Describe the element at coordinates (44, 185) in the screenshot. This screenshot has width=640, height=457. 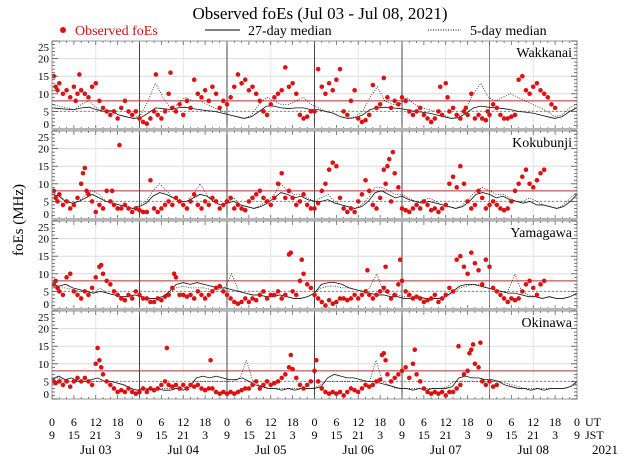
I see `y-tick-label: 10` at that location.